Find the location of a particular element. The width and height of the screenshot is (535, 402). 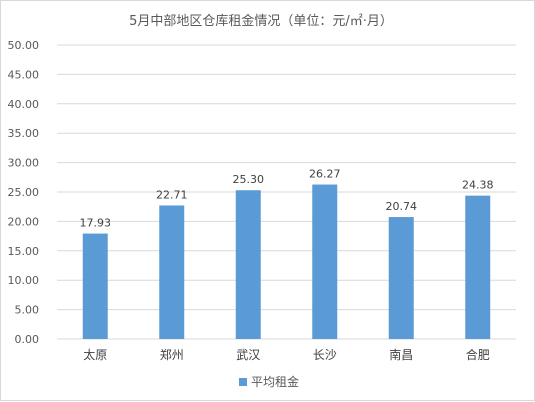

y-tick-label: 10.00 is located at coordinates (24, 280).